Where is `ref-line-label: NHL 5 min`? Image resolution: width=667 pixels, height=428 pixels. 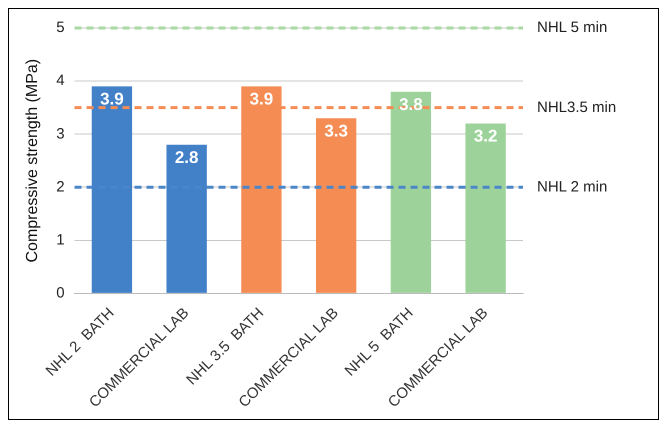 ref-line-label: NHL 5 min is located at coordinates (572, 27).